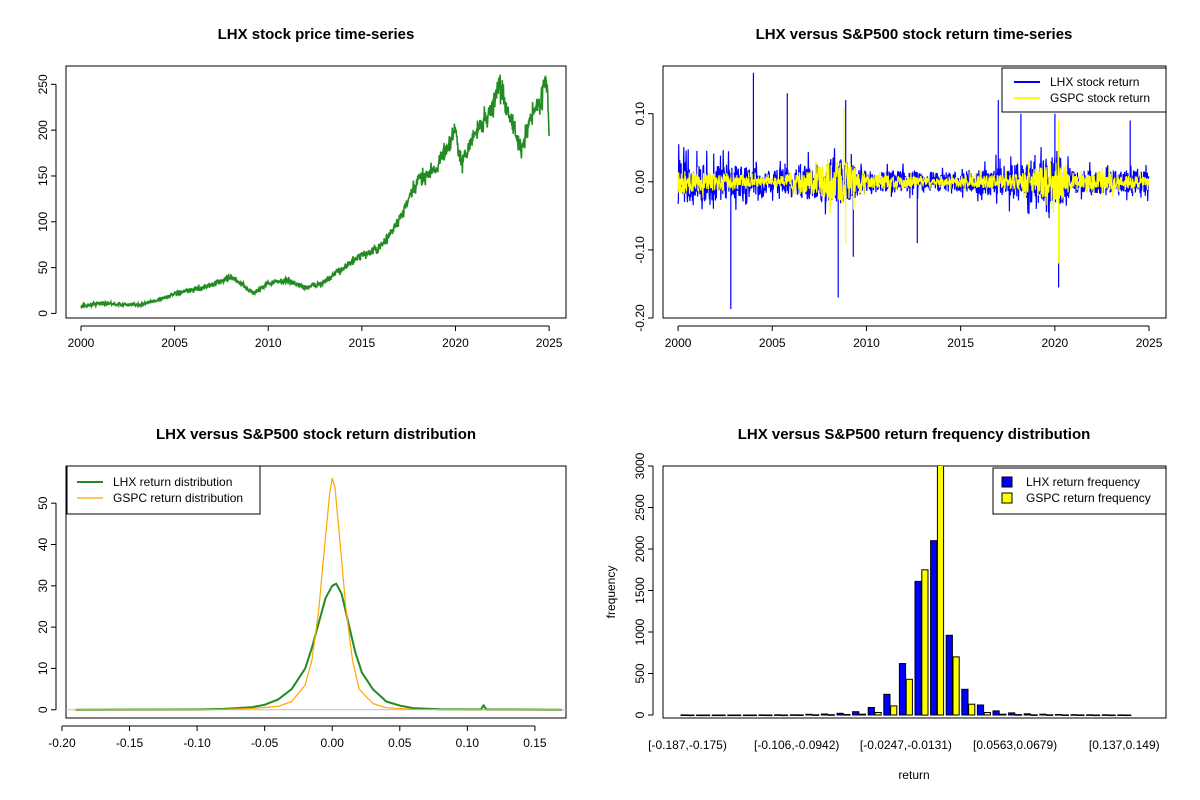  What do you see at coordinates (468, 743) in the screenshot?
I see `x-tick-label: 0.10` at bounding box center [468, 743].